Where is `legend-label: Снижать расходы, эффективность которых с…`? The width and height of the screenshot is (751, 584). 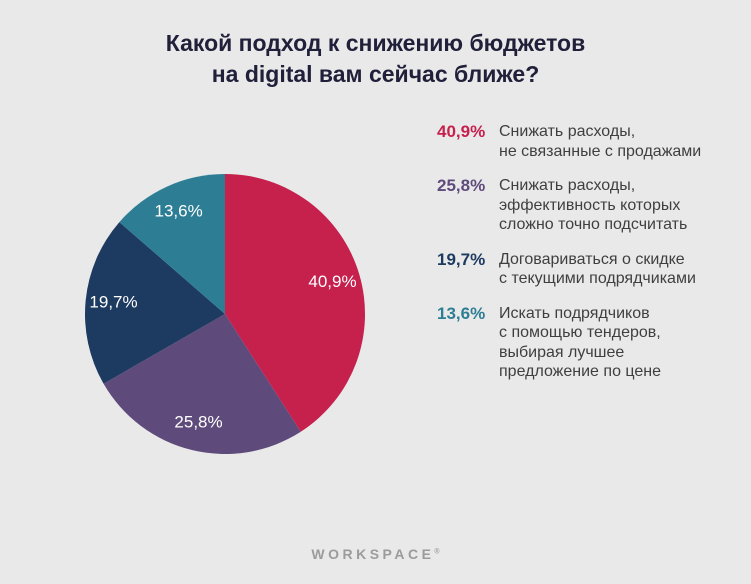
legend-label: Снижать расходы, эффективность которых с… is located at coordinates (593, 205).